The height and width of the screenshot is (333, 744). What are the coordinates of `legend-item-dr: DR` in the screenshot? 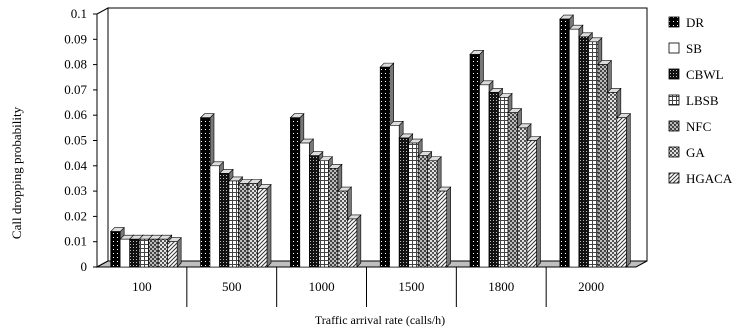 It's located at (686, 22).